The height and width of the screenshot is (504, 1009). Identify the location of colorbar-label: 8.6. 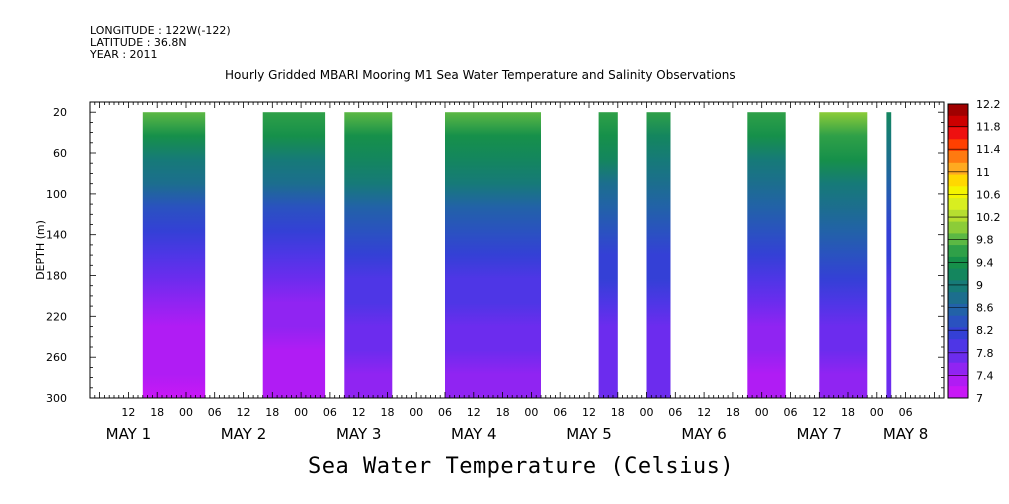
(985, 308).